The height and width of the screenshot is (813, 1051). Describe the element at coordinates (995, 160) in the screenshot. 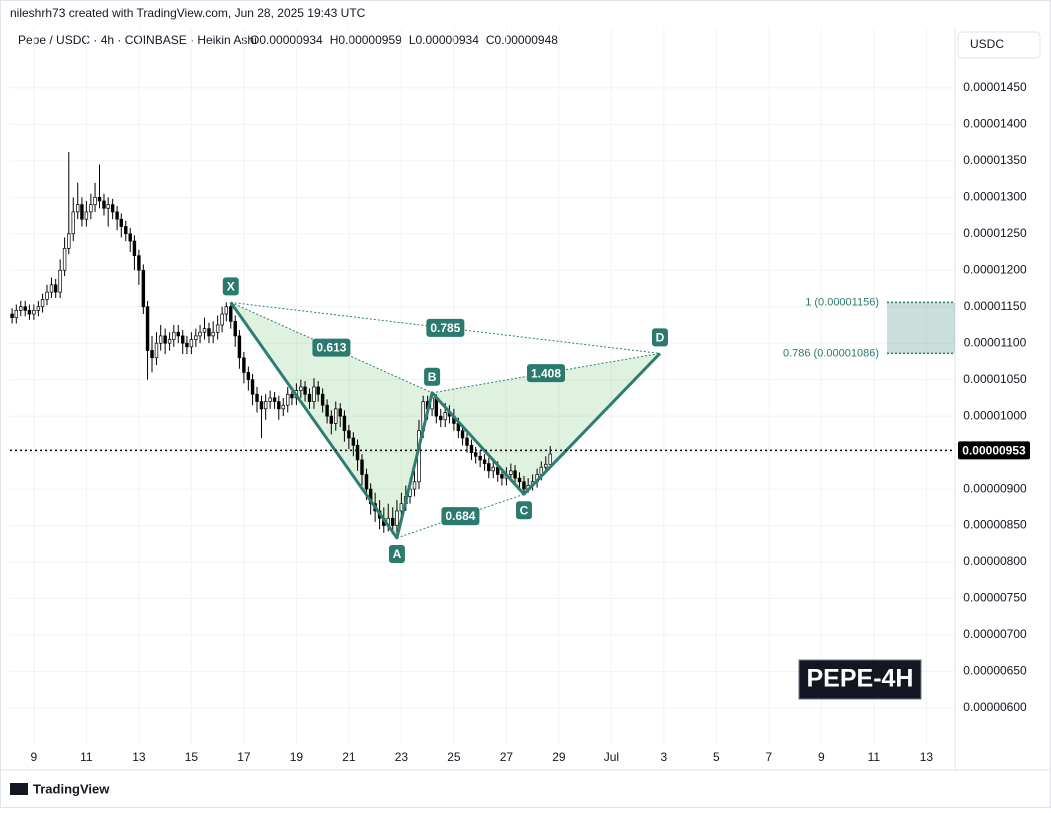

I see `y-tick-label: 0.00001350` at that location.